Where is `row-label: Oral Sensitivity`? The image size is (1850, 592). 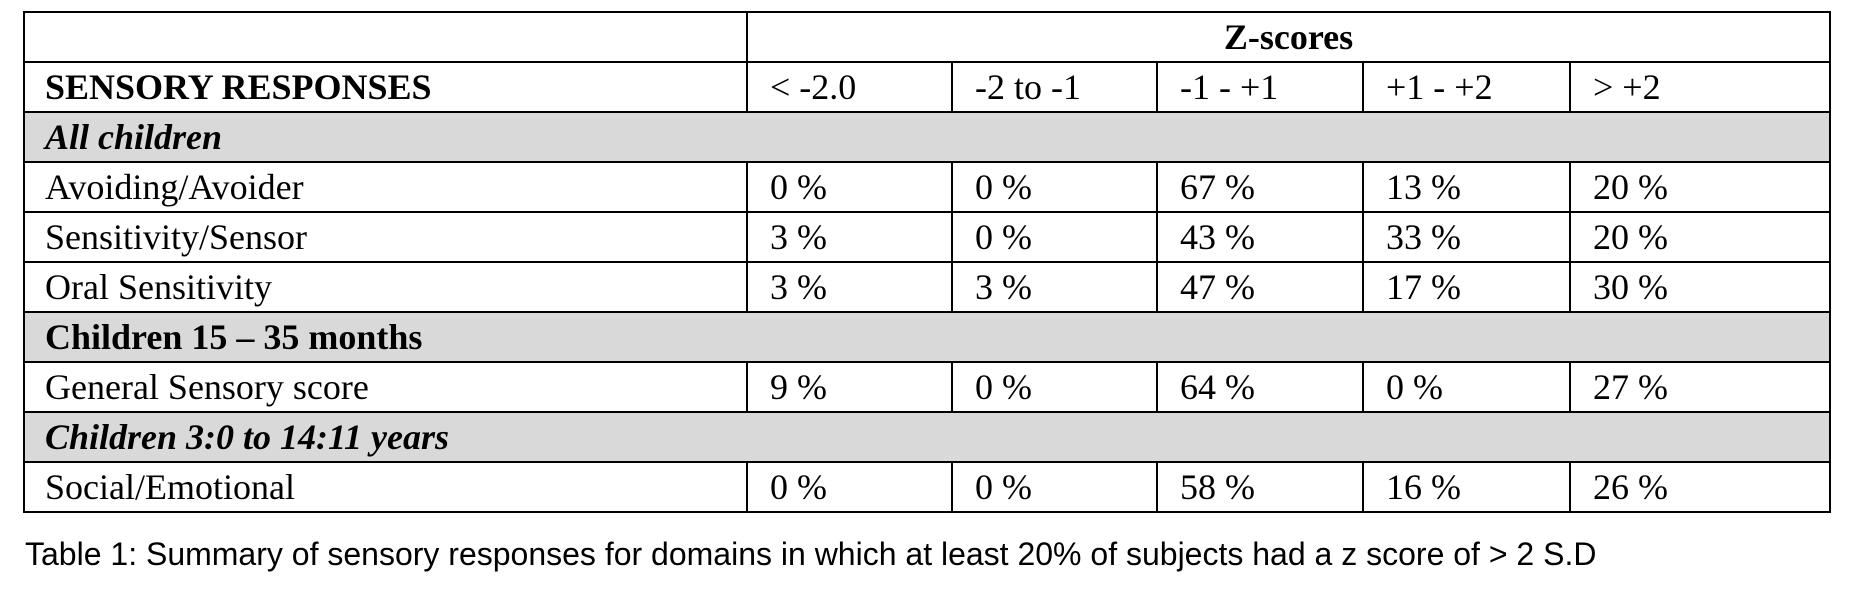
row-label: Oral Sensitivity is located at coordinates (385, 287).